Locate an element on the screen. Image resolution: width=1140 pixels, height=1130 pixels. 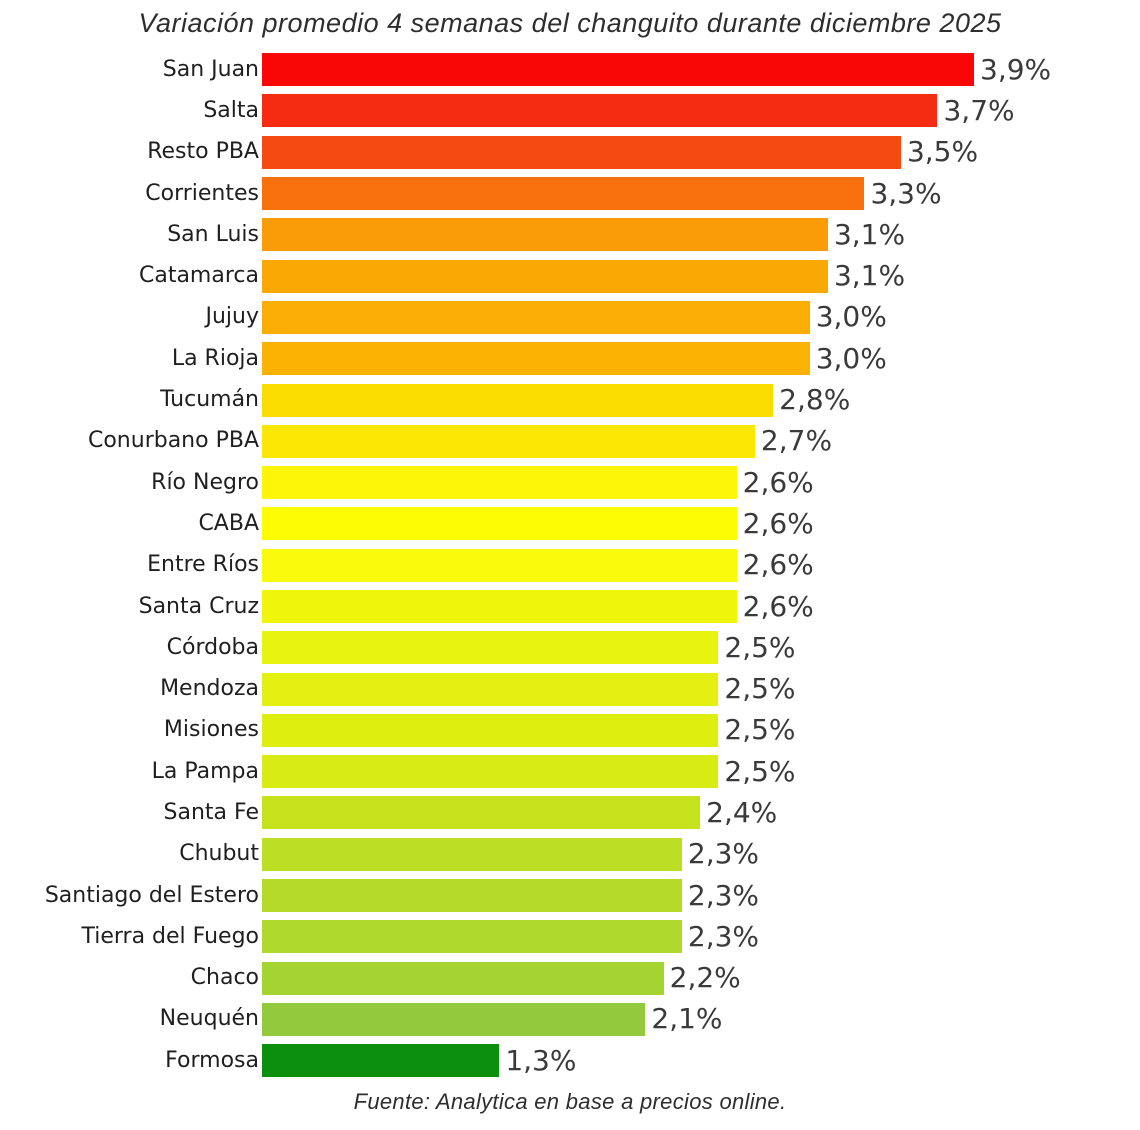
bar-label: Formosa is located at coordinates (212, 1060).